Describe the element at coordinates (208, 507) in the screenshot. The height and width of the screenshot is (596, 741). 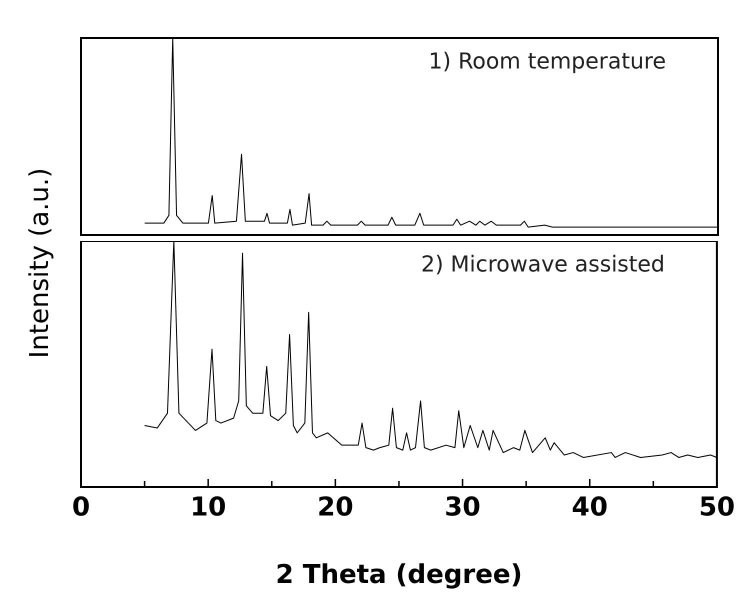
I see `x-tick-label: 10` at that location.